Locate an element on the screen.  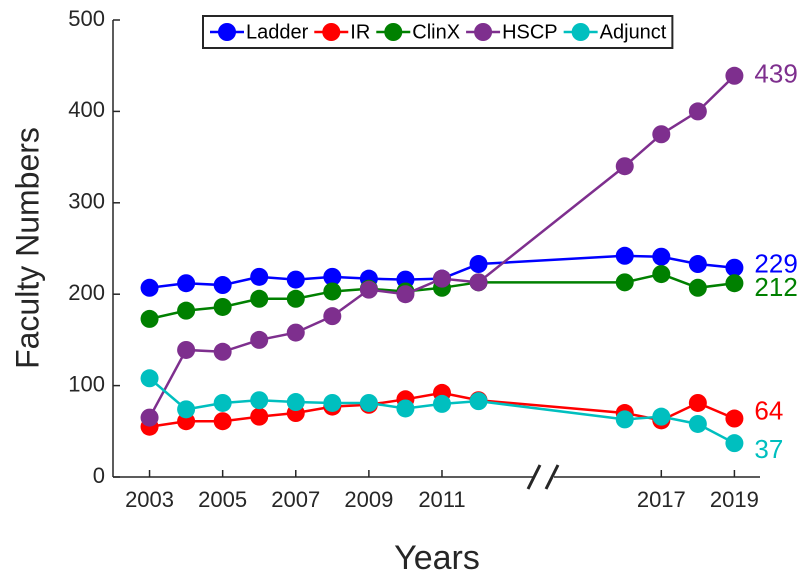
x-tick-label: 2019 is located at coordinates (734, 499).